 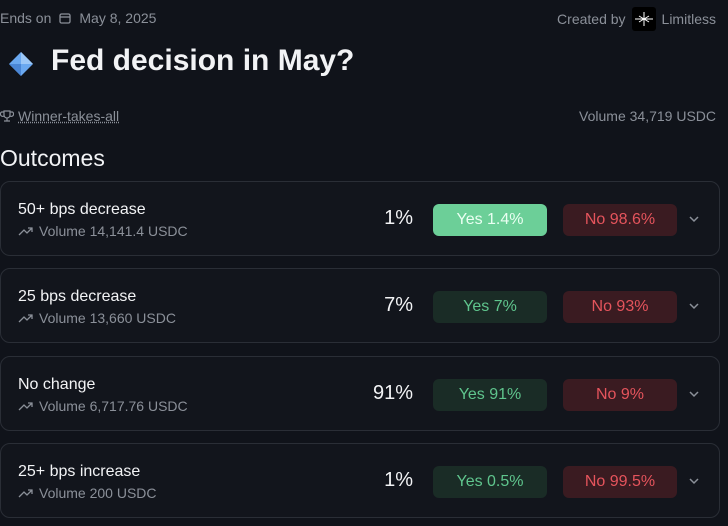 I want to click on creator-info: Created by Limitless, so click(x=636, y=19).